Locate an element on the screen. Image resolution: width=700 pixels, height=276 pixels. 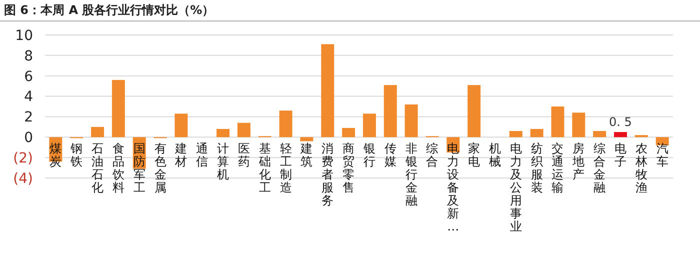
y-tick-label: (2) is located at coordinates (23, 158).